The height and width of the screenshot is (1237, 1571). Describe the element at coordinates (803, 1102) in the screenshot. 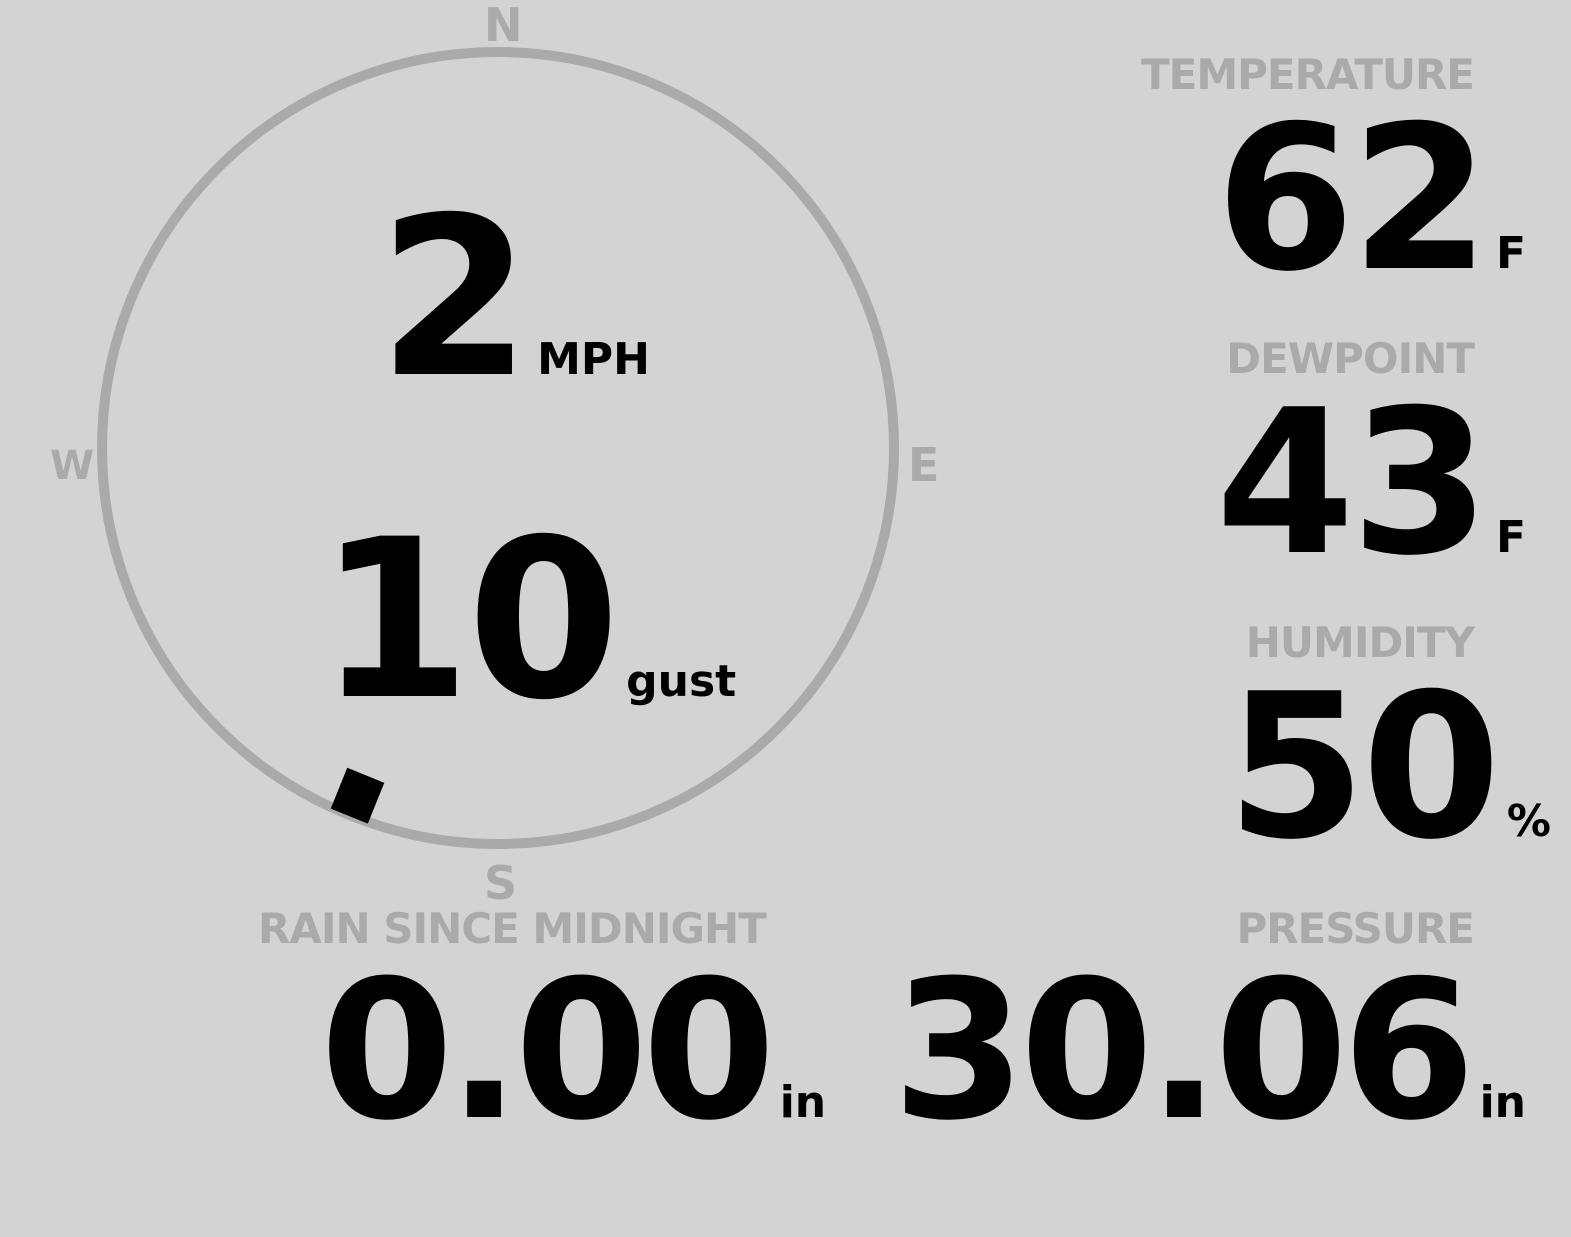

I see `rain-unit: in` at that location.